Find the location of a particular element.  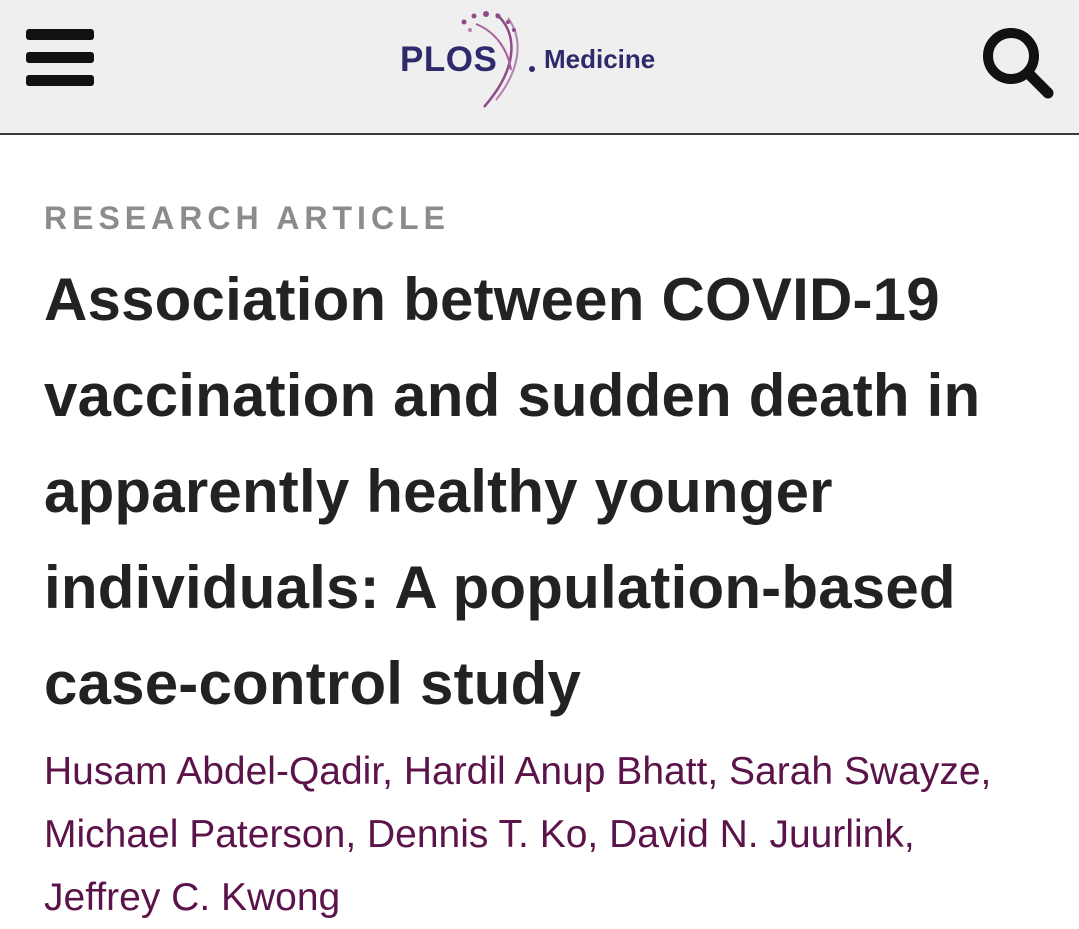

author-link: Sarah Swayze is located at coordinates (855, 771).